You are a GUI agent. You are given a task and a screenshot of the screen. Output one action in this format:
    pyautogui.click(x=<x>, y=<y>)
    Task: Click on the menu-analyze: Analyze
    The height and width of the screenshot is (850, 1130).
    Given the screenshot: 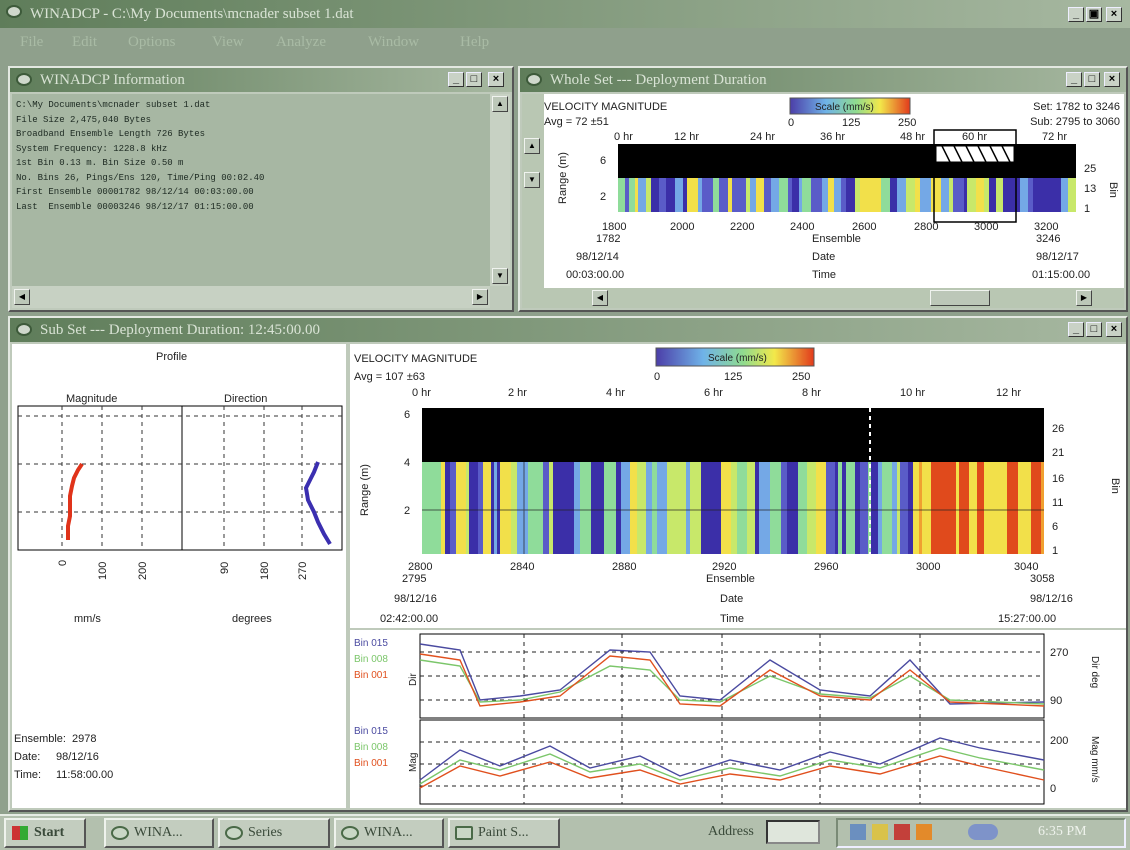 What is the action you would take?
    pyautogui.click(x=301, y=42)
    